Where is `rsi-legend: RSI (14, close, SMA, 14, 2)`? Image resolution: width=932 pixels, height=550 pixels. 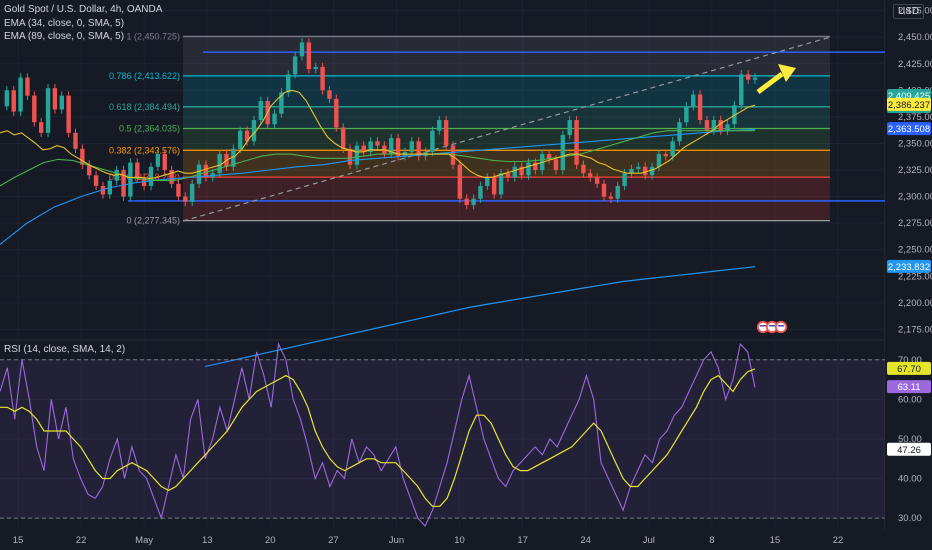 rsi-legend: RSI (14, close, SMA, 14, 2) is located at coordinates (65, 349).